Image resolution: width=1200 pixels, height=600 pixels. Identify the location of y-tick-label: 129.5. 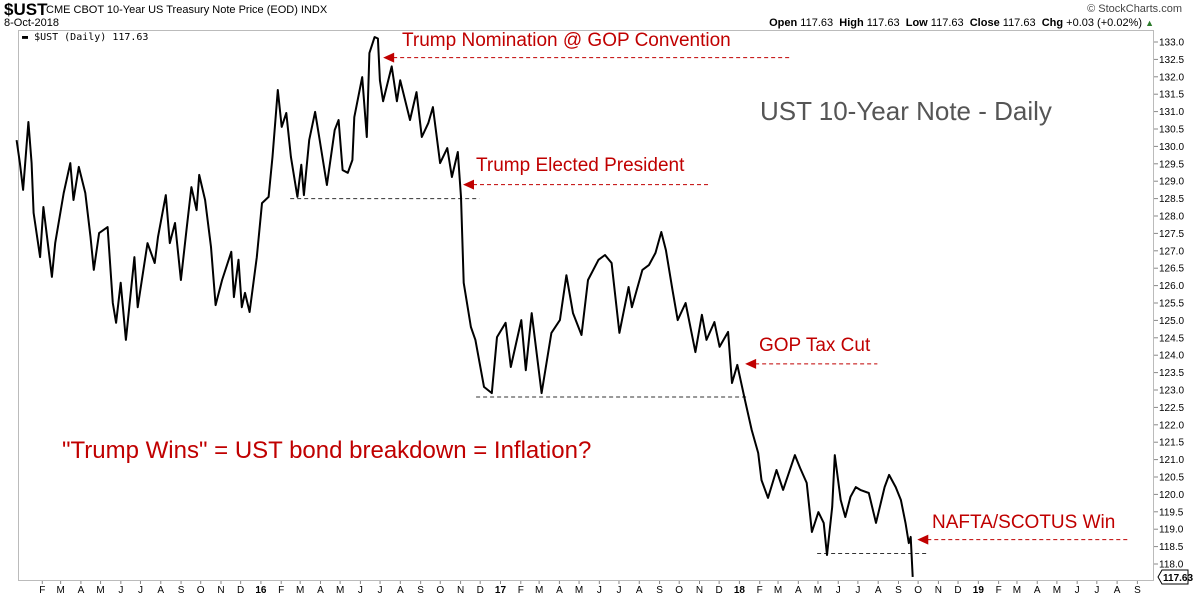
(1171, 164).